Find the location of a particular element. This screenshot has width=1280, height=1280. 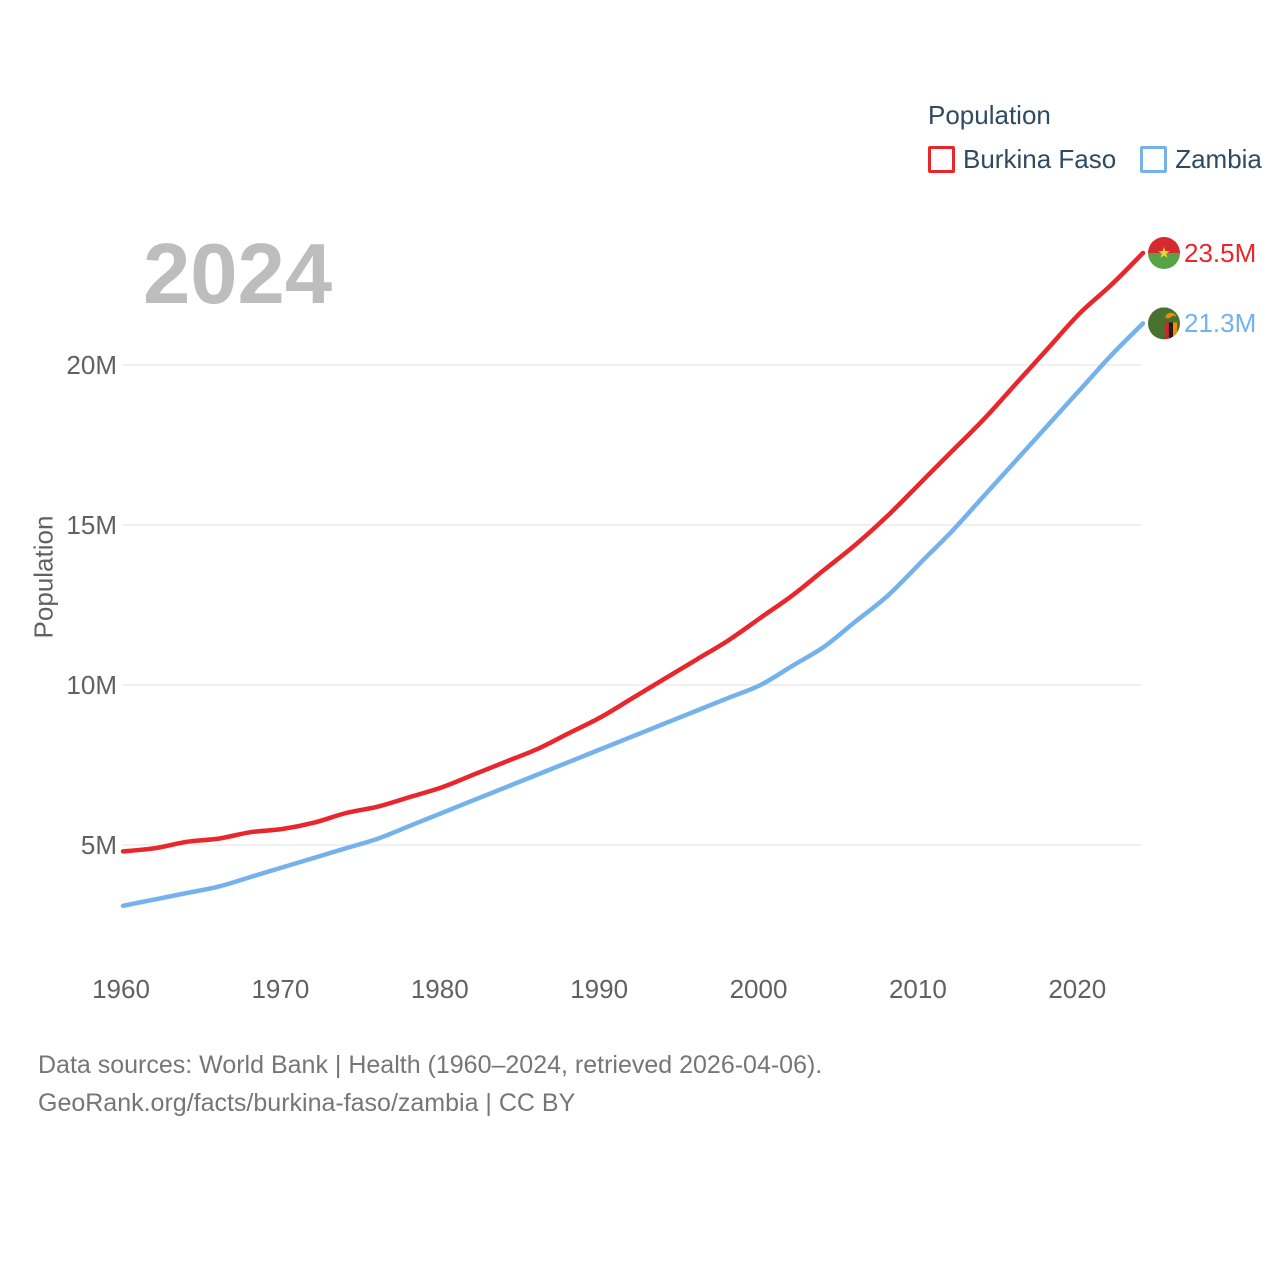

end-value-zambia: 21.3M is located at coordinates (1220, 323).